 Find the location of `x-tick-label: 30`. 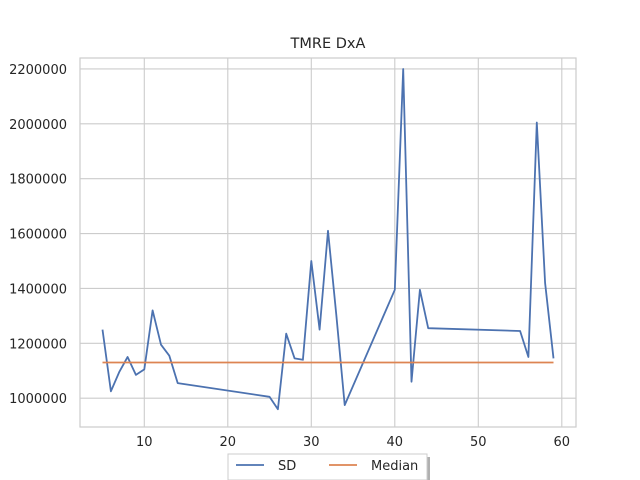

x-tick-label: 30 is located at coordinates (311, 442).